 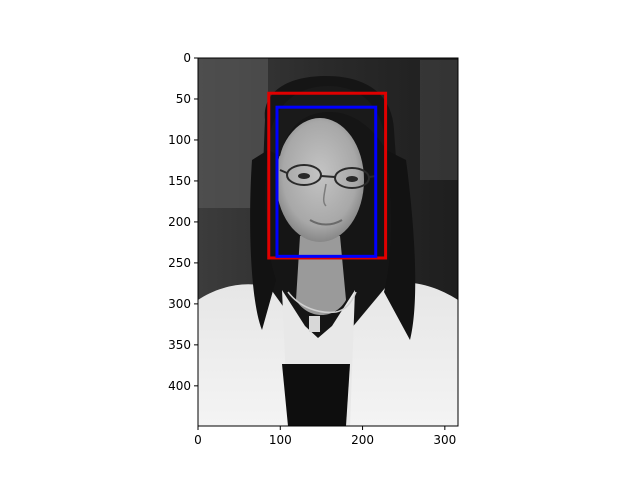 I want to click on x-tick-label: 0, so click(x=198, y=440).